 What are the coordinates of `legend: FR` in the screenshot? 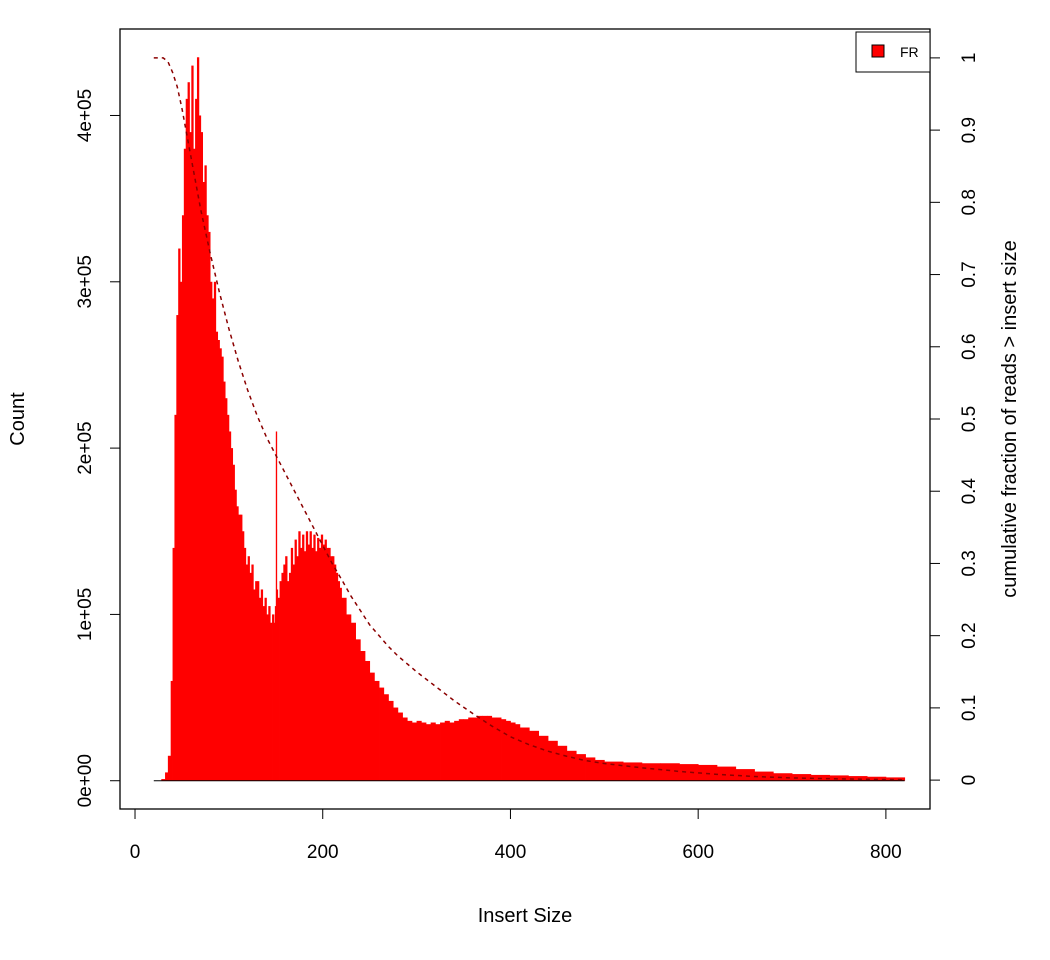 It's located at (893, 52).